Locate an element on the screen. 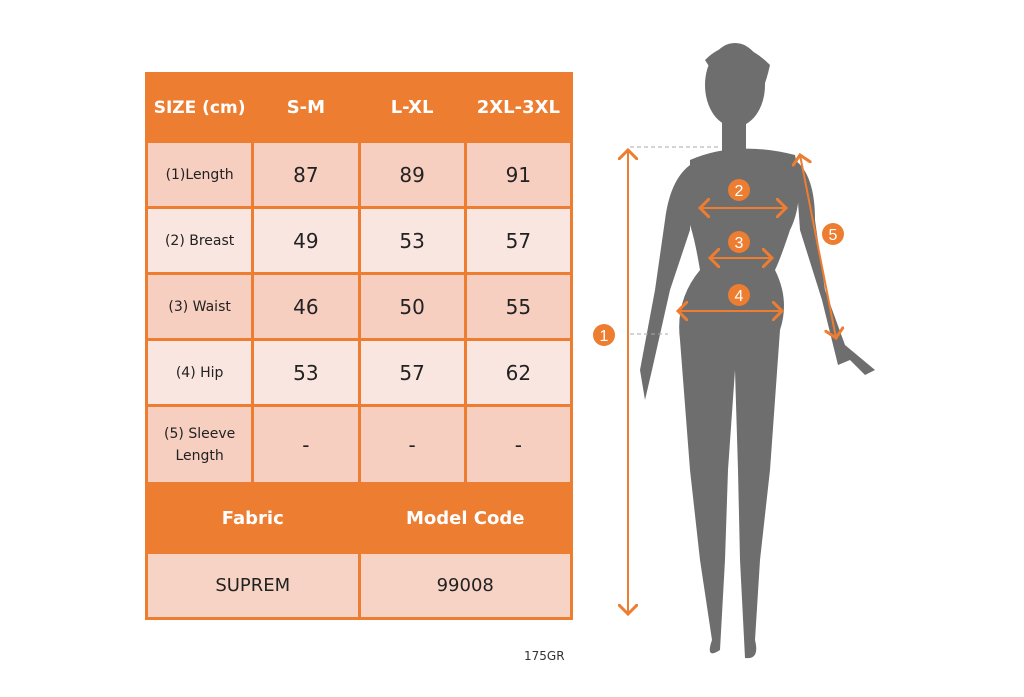  svg-text: 2 is located at coordinates (739, 191).